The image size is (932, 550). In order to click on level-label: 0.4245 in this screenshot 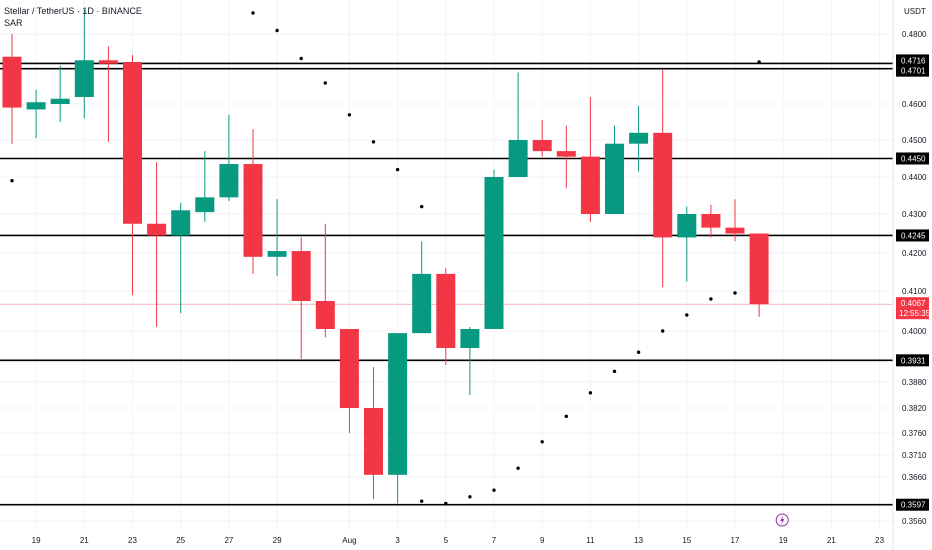, I will do `click(913, 235)`.